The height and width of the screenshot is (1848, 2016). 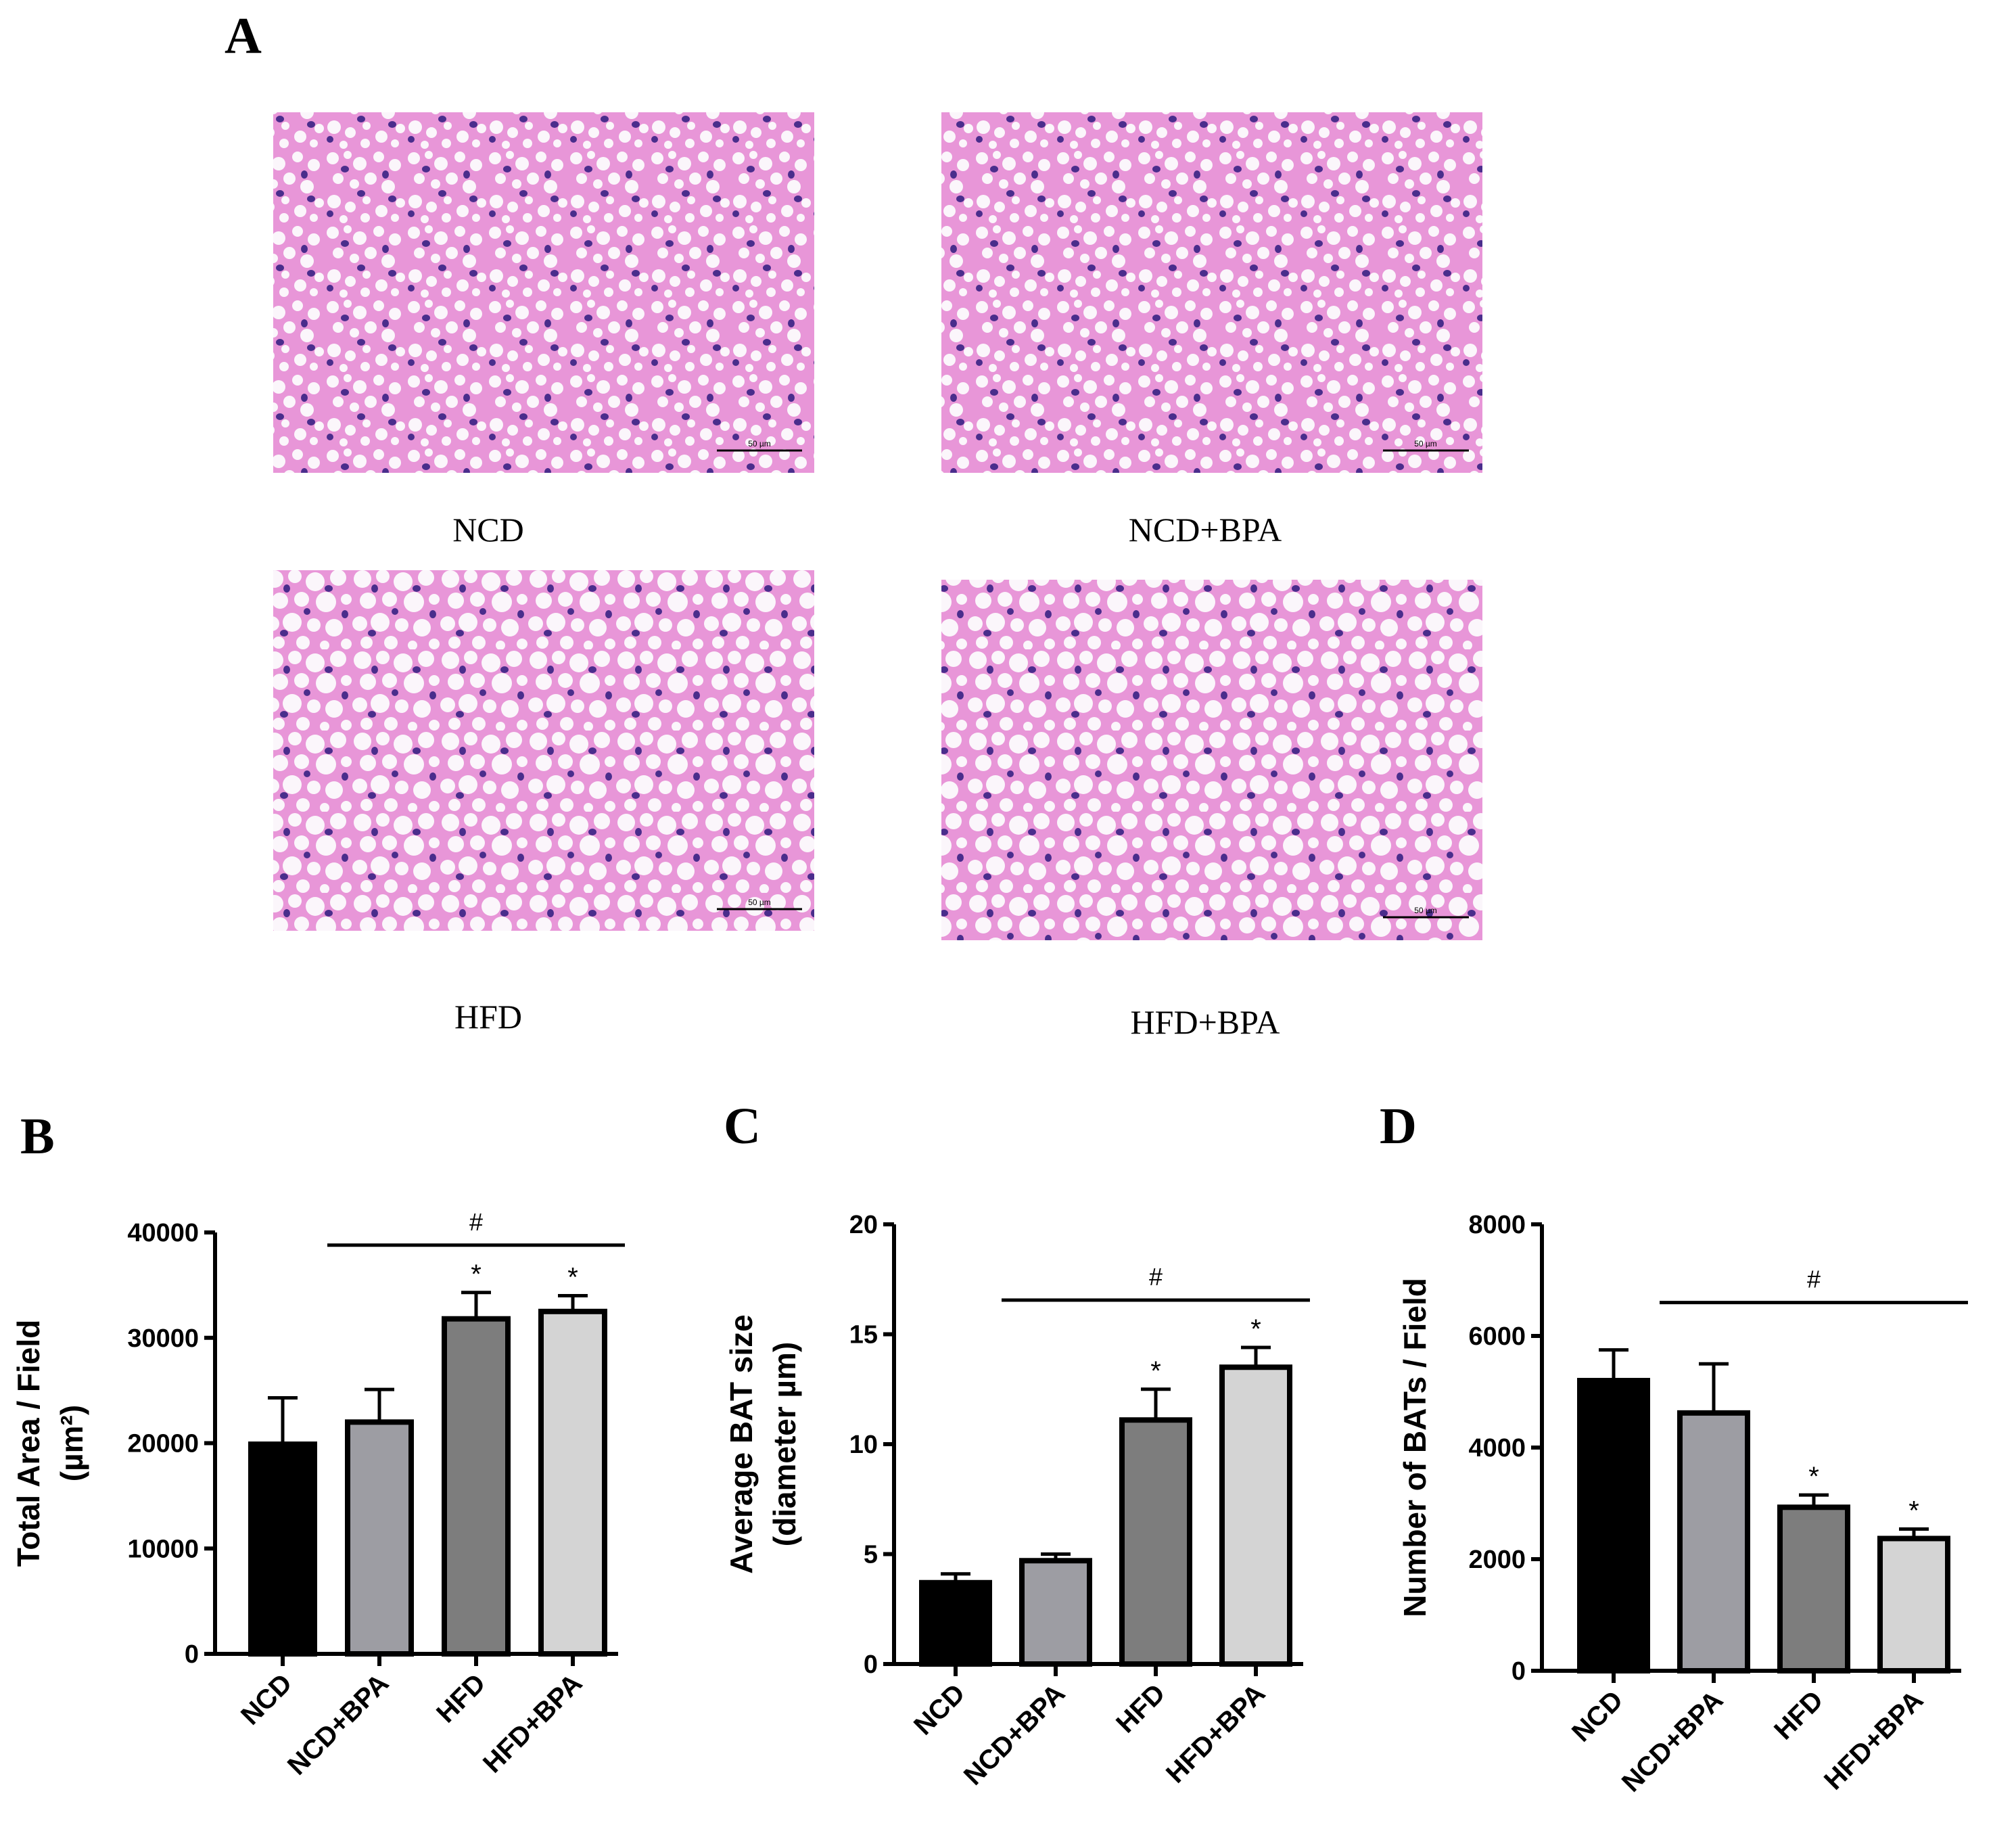 I want to click on micrograph-label-hfd: HFD, so click(x=488, y=1017).